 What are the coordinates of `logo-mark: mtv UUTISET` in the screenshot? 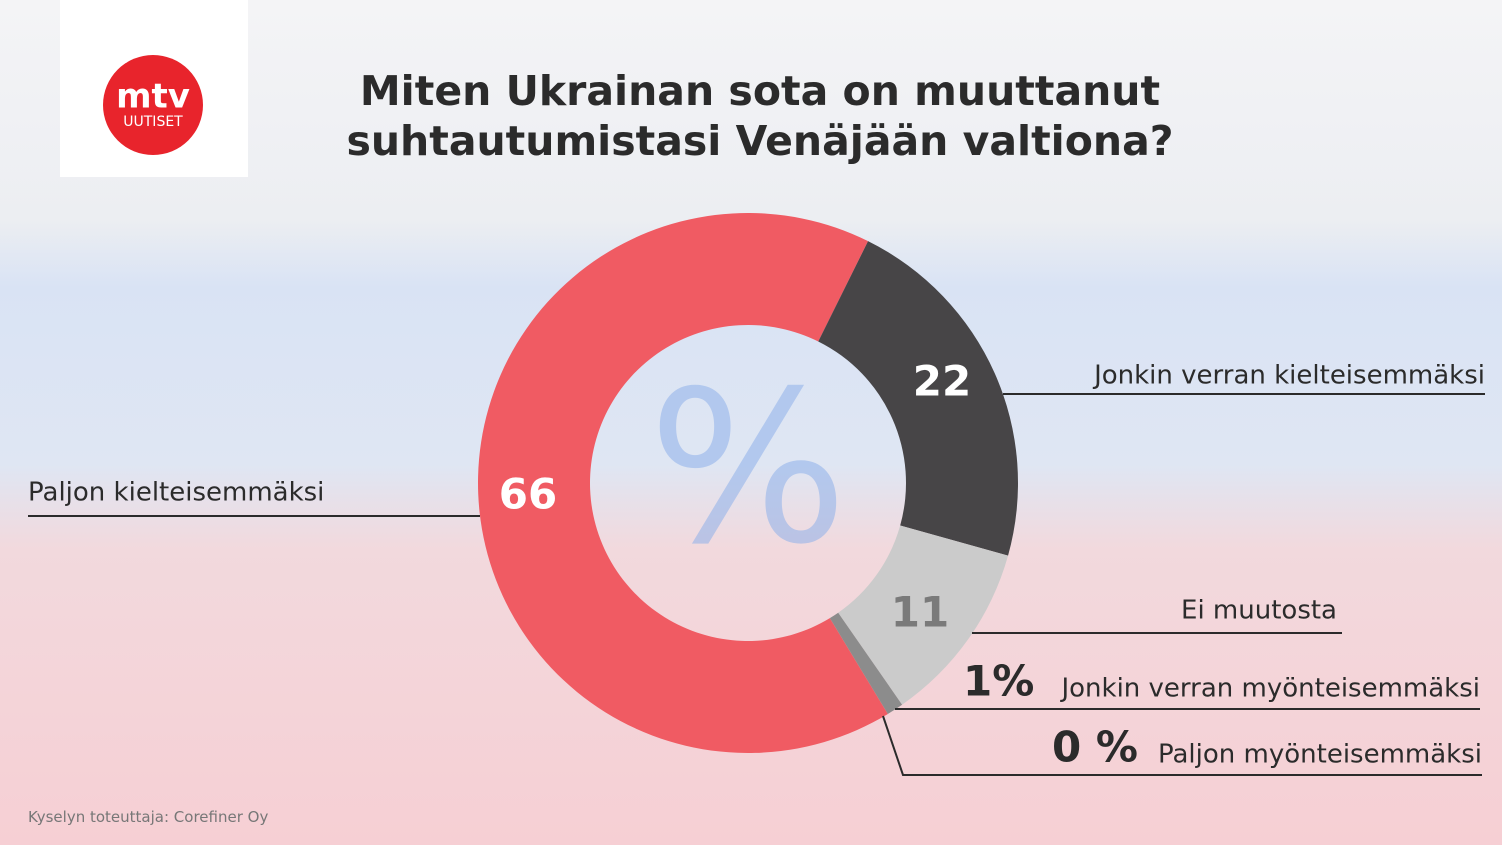 It's located at (153, 105).